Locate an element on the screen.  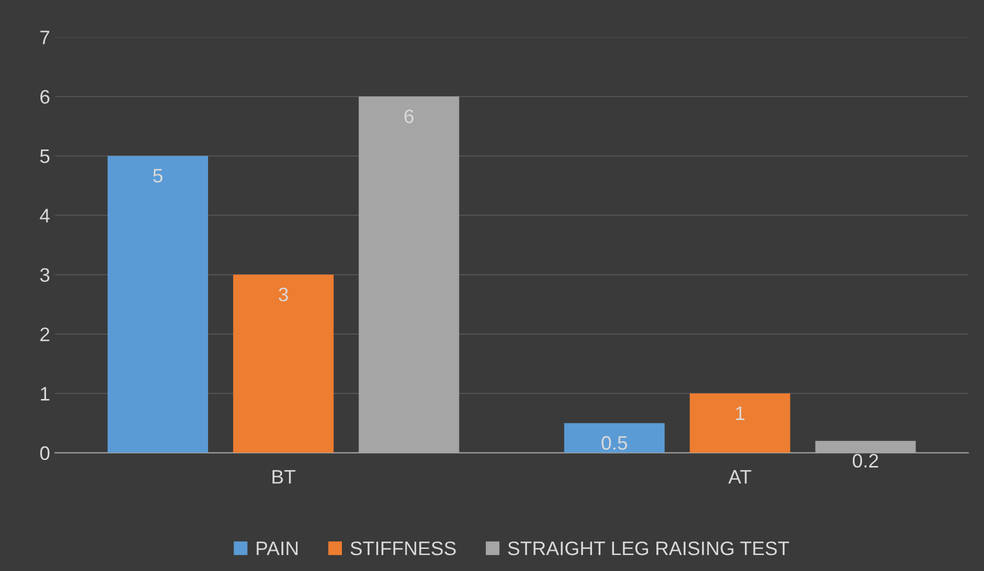
y-tick-label: 7 is located at coordinates (45, 37).